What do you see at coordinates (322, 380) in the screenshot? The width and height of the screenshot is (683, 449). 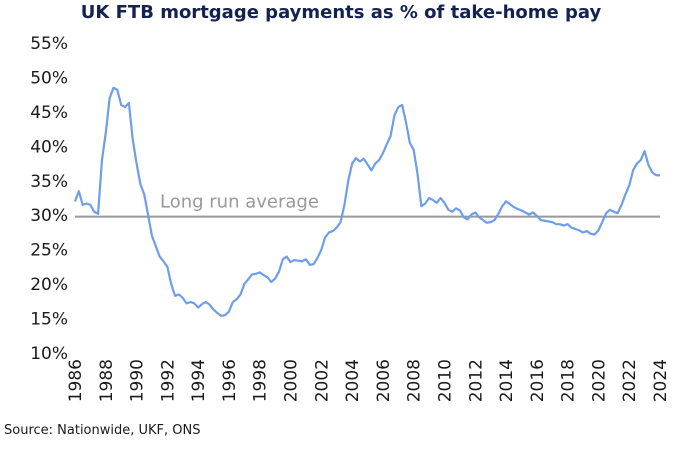 I see `x-tick-label: 2002` at bounding box center [322, 380].